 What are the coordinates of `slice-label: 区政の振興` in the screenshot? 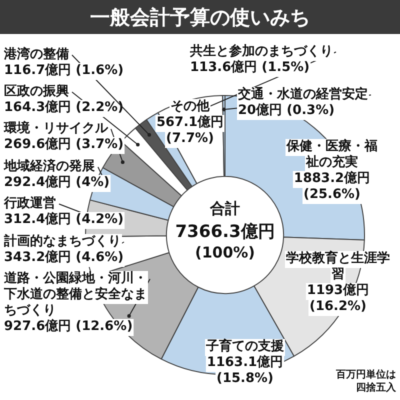 It's located at (36, 91).